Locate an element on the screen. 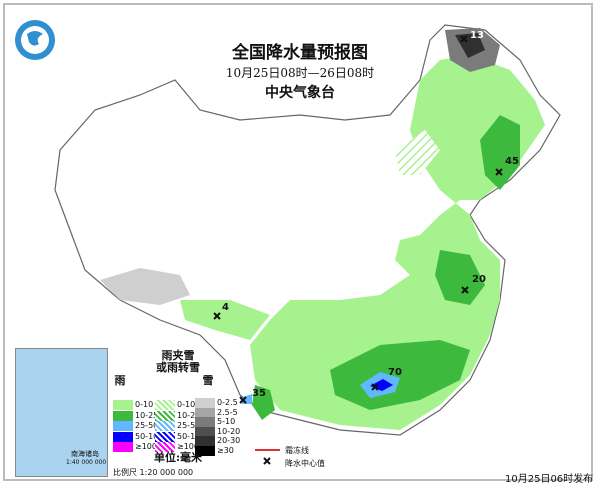  legend-snow-header: 雪 is located at coordinates (208, 380).